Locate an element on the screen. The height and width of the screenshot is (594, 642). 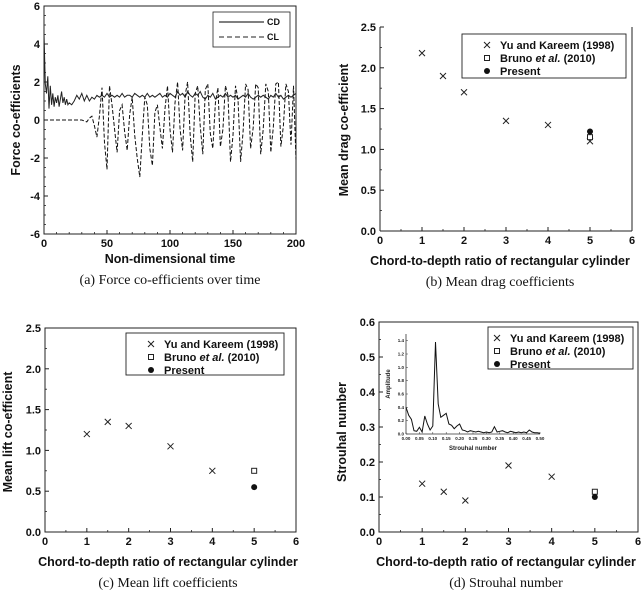
inset-x-tick-label: 0.30 is located at coordinates (486, 438).